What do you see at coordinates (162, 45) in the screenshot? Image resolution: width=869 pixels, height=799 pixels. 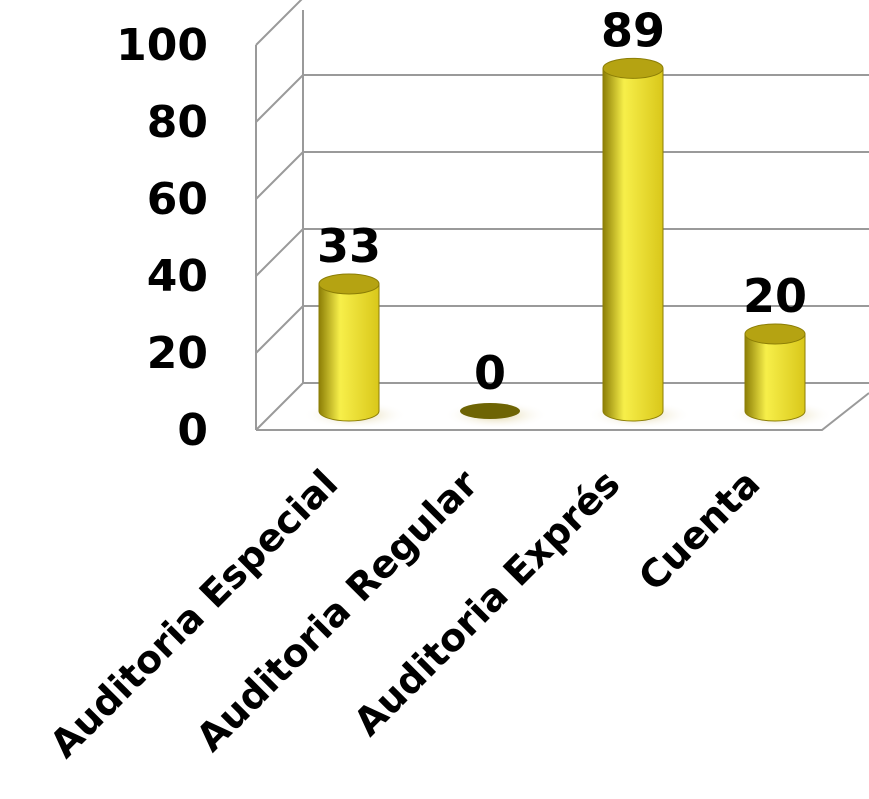 I see `y-tick-label: 100` at bounding box center [162, 45].